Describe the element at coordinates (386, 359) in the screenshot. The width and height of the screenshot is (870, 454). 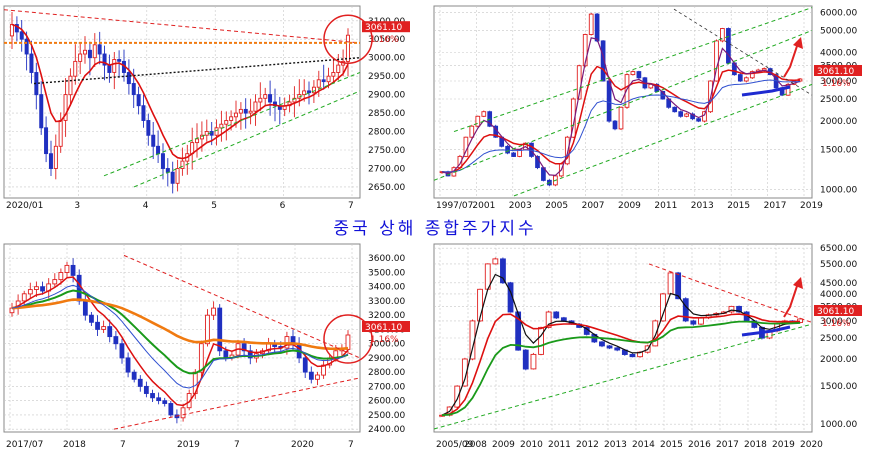
I see `y-tick-label: 2900.00` at that location.